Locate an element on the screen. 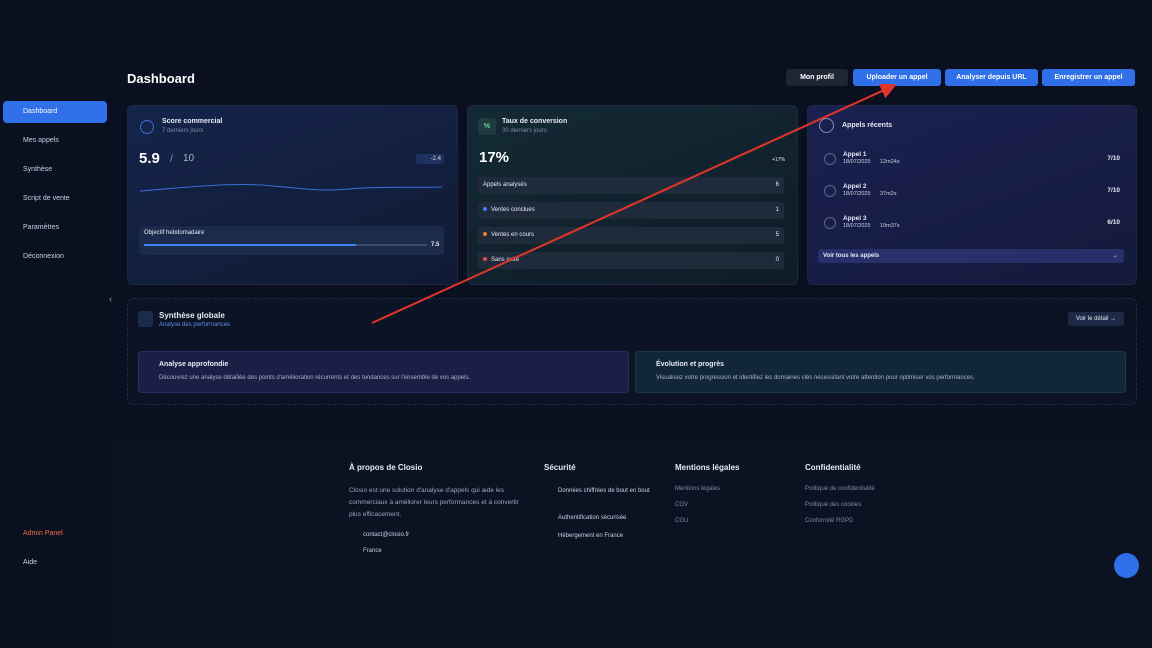 Image resolution: width=1152 pixels, height=648 pixels. stat-value: 5 is located at coordinates (777, 235).